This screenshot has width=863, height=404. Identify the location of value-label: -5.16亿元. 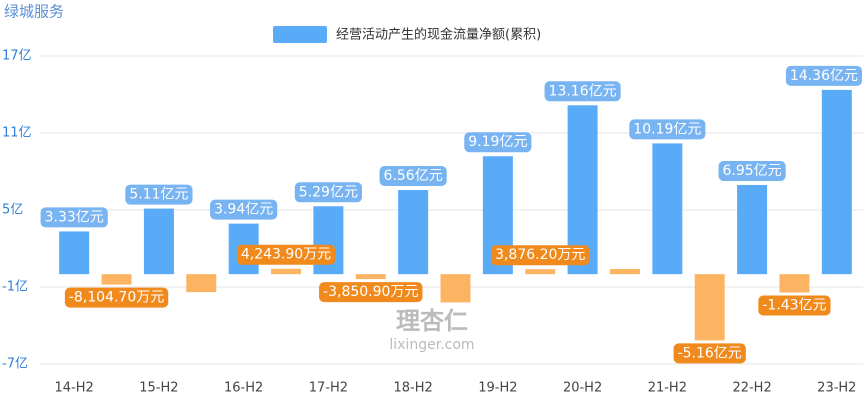
(710, 353).